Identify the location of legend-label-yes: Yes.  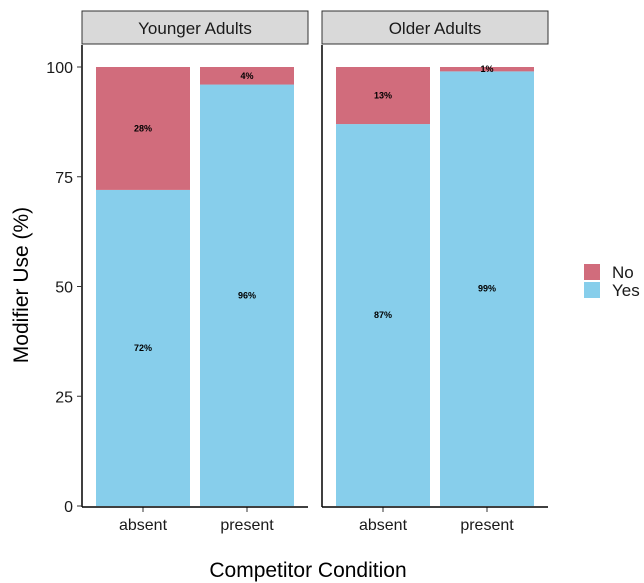
(626, 290).